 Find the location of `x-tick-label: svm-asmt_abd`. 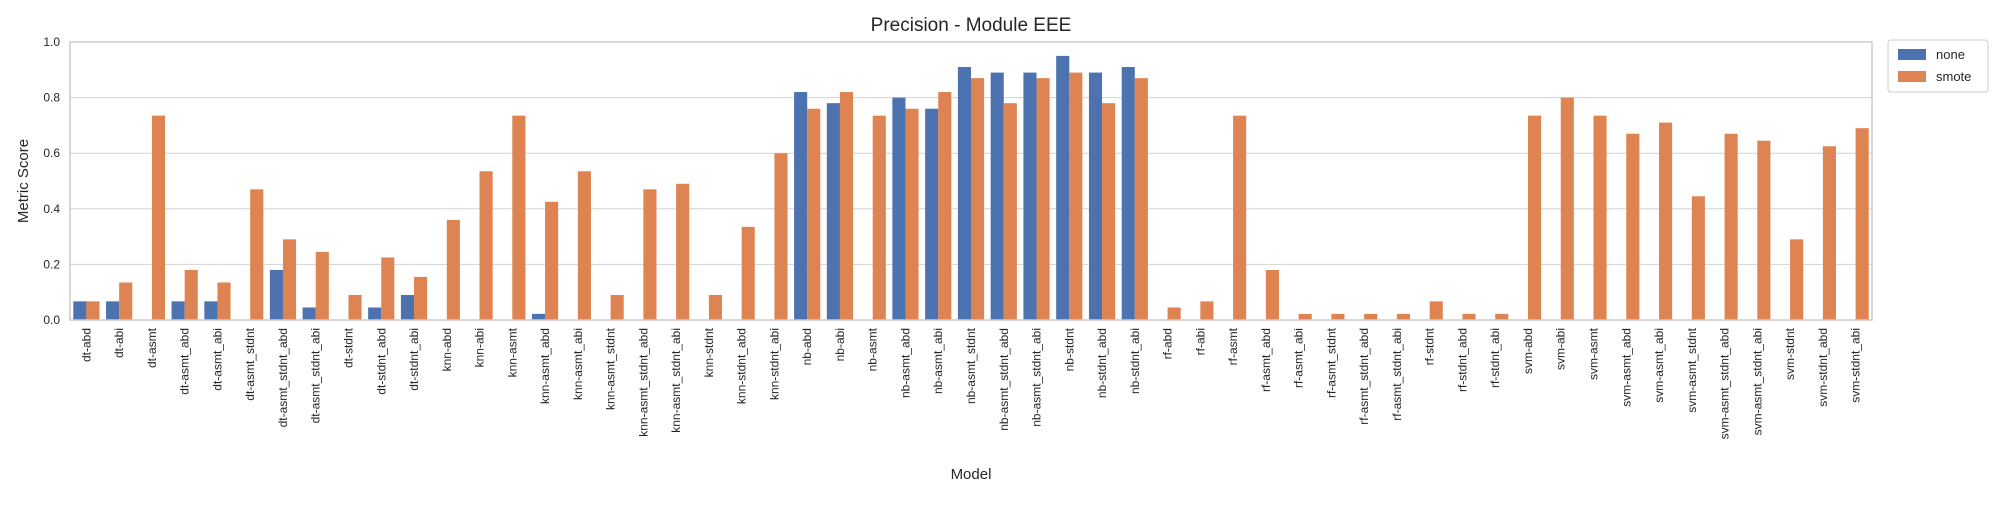

x-tick-label: svm-asmt_abd is located at coordinates (1626, 367).